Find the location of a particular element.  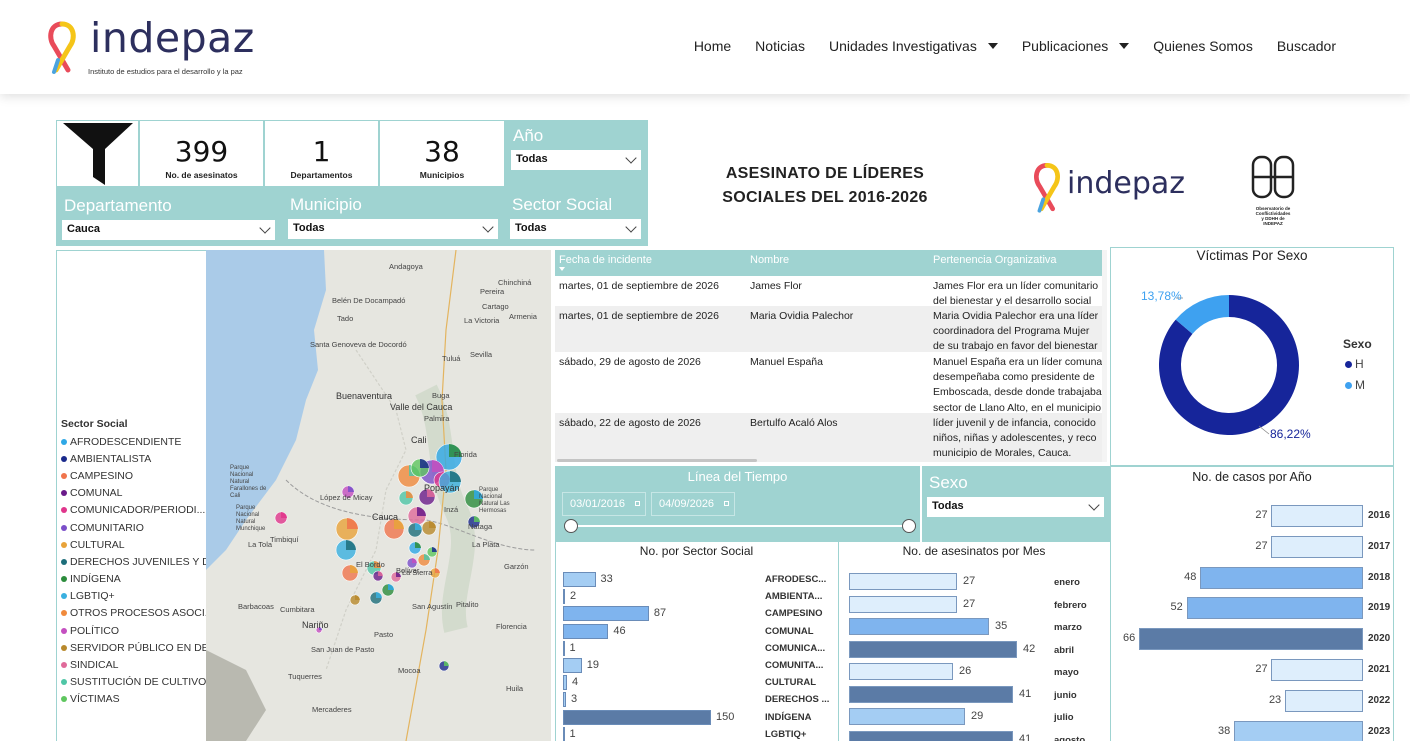

legend-item: LGBTIQ+ is located at coordinates (139, 596).